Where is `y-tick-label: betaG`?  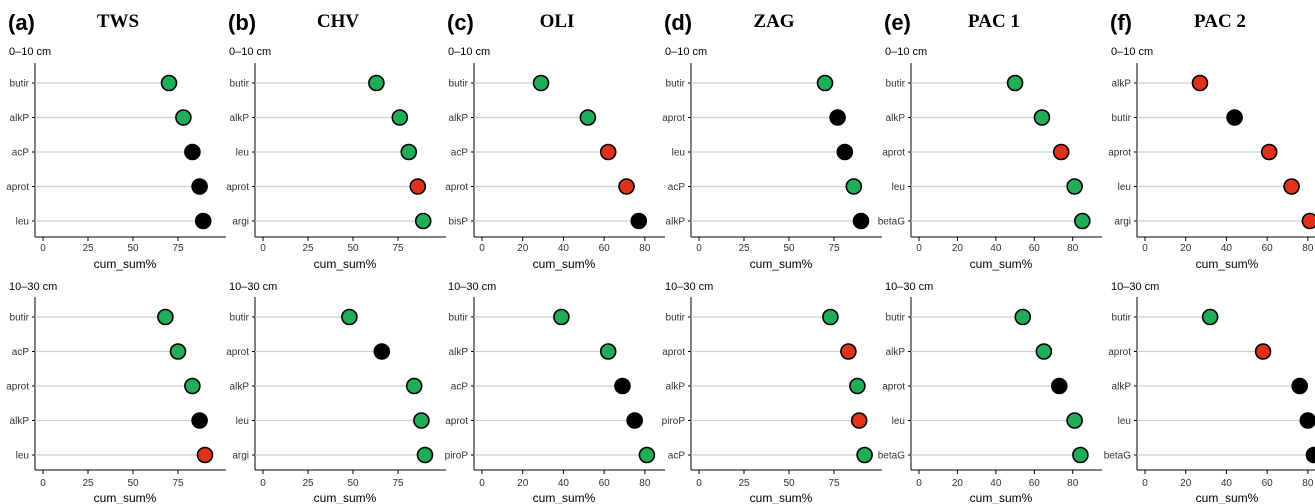
y-tick-label: betaG is located at coordinates (1117, 456).